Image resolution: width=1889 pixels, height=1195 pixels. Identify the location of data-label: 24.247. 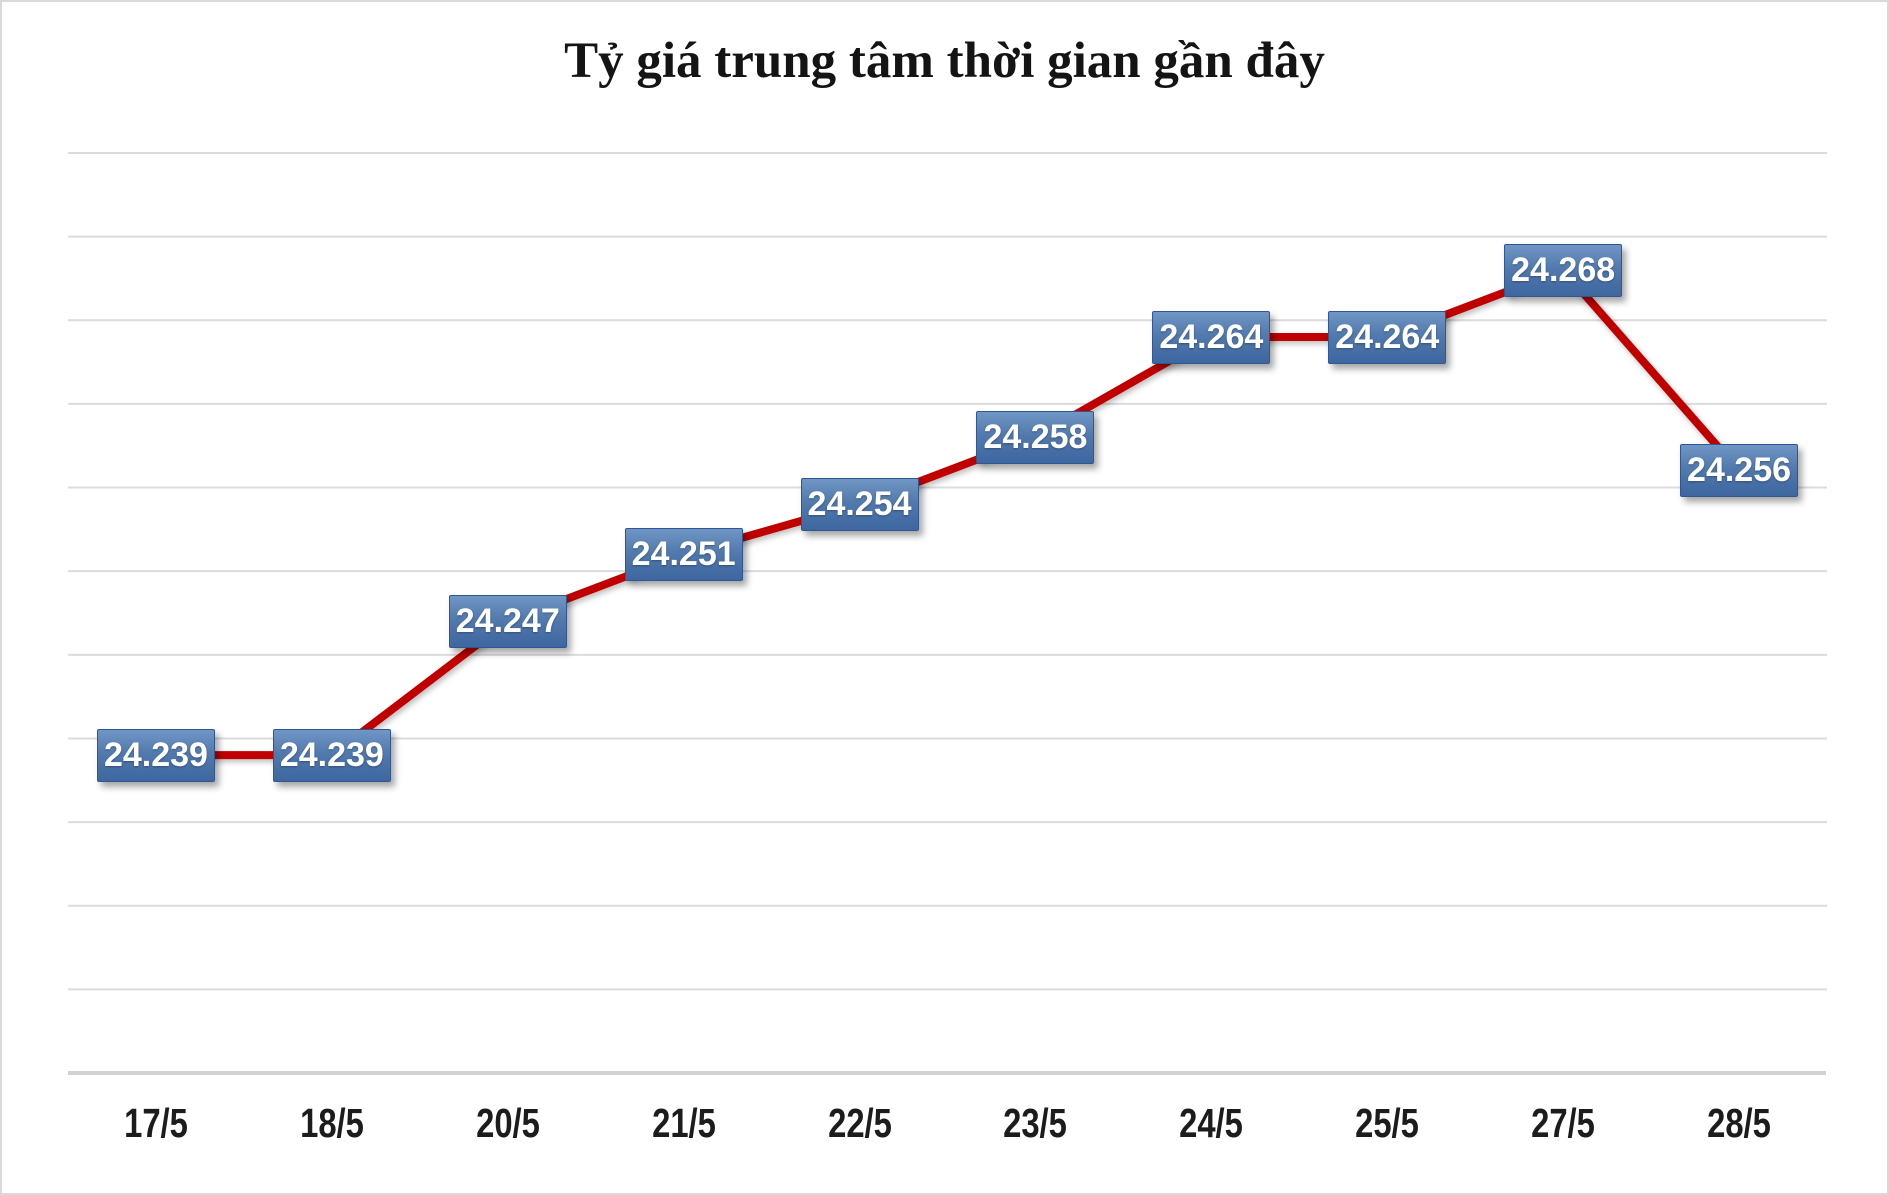
(507, 621).